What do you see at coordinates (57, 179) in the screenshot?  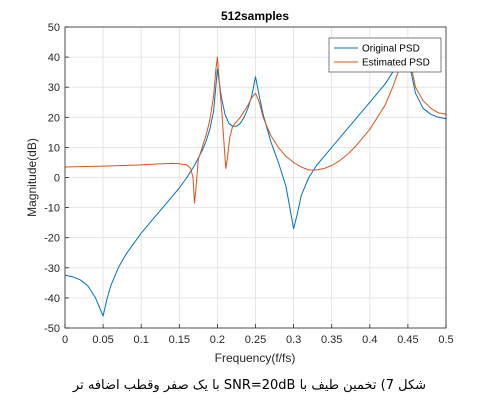 I see `y-tick-label: 0` at bounding box center [57, 179].